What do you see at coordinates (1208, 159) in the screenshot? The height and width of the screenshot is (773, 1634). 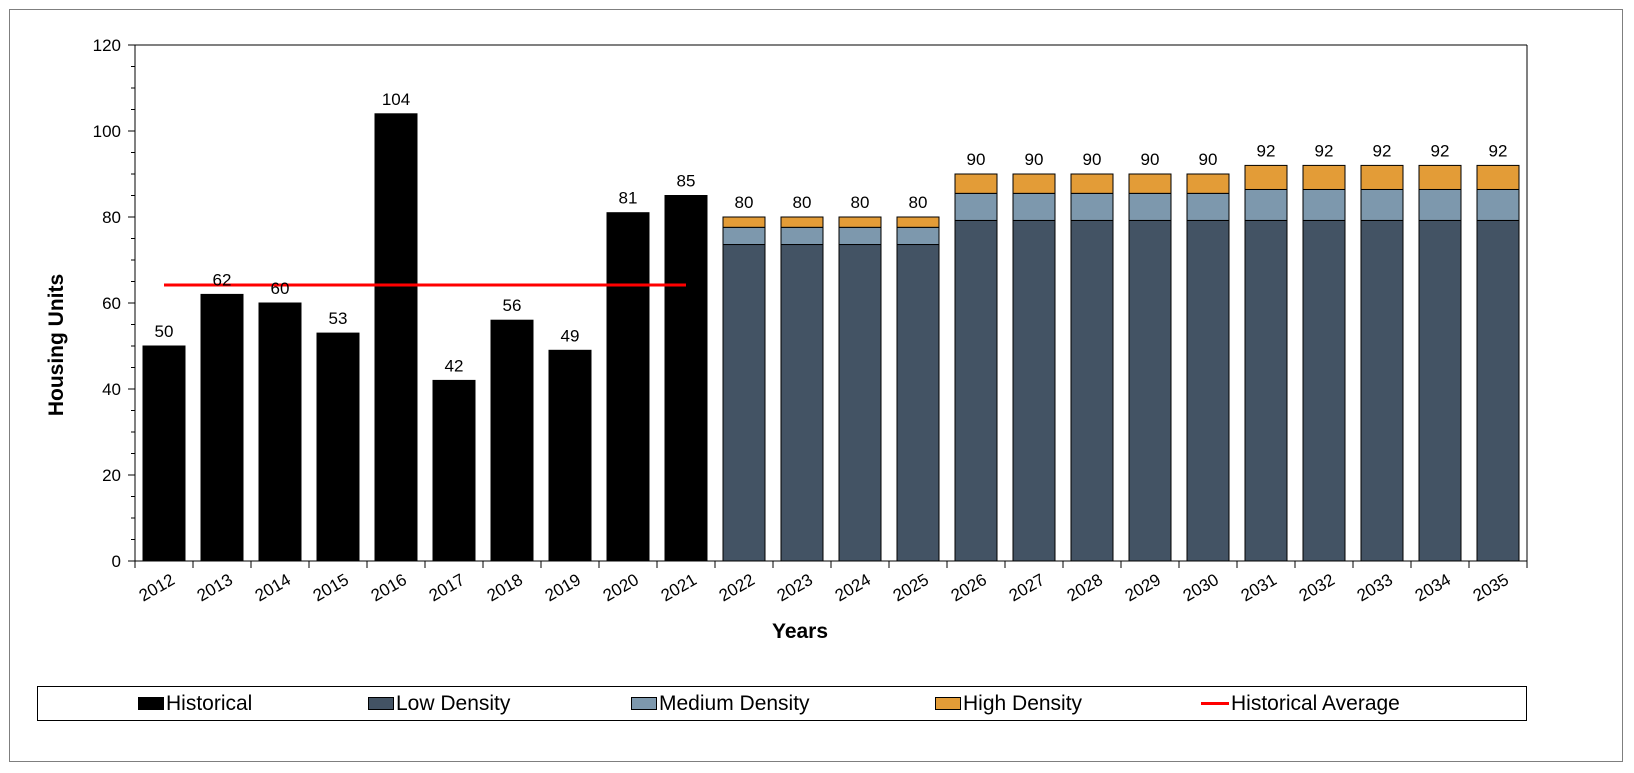 I see `data-label-2030: 90` at bounding box center [1208, 159].